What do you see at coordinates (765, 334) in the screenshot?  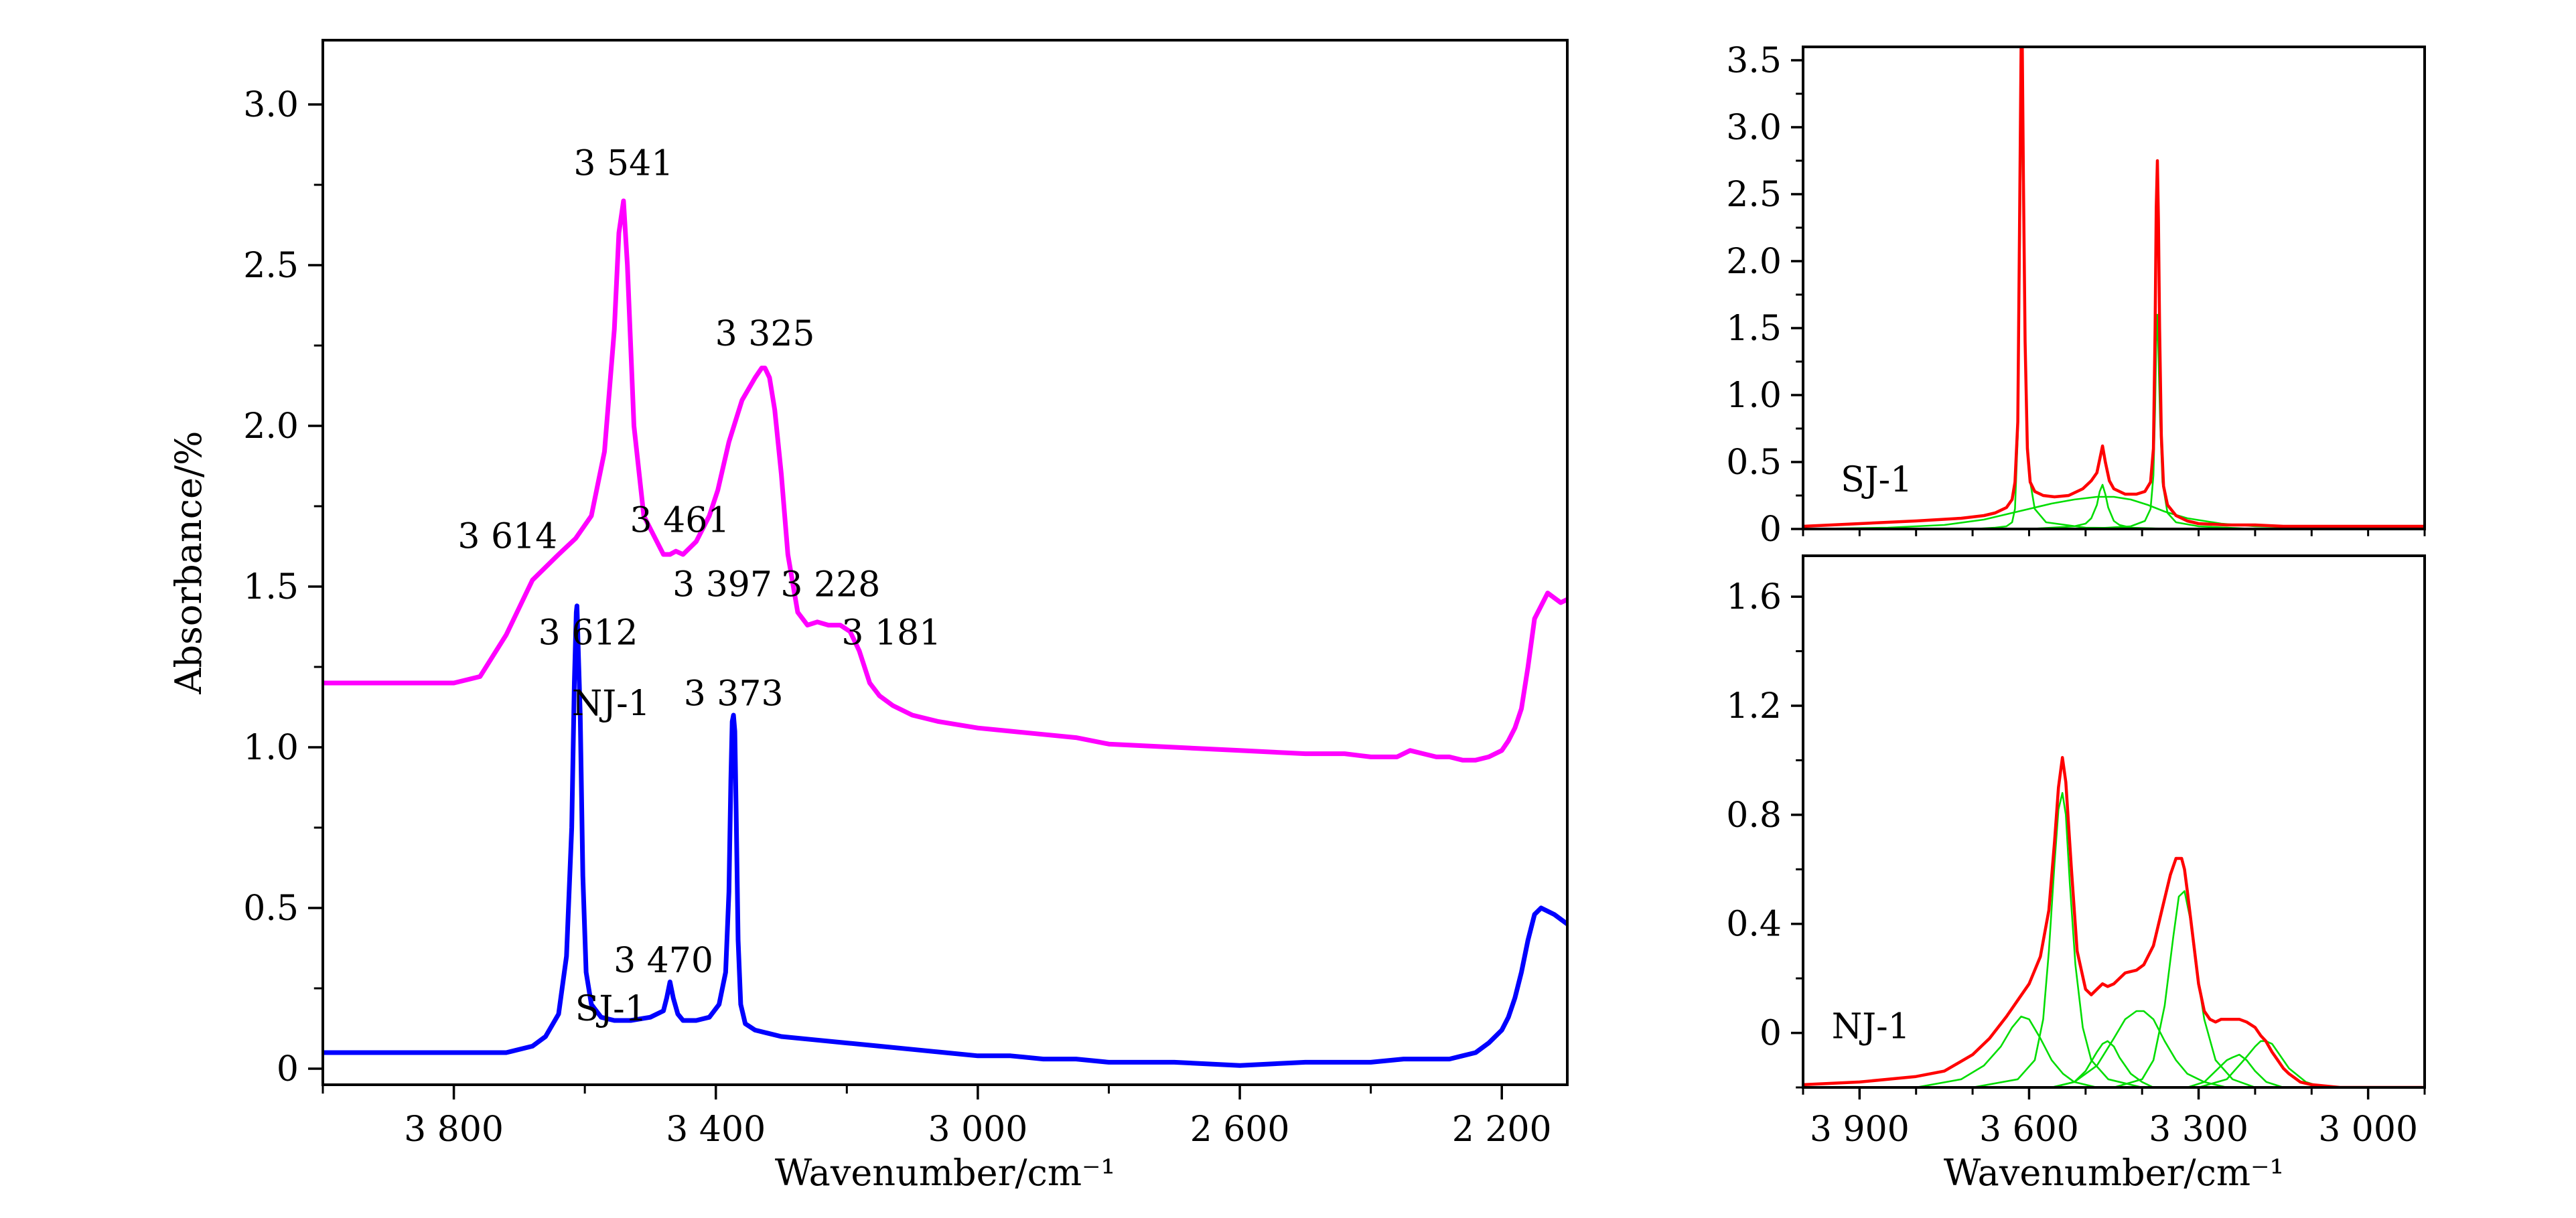 I see `peak-annotation: 3 325` at bounding box center [765, 334].